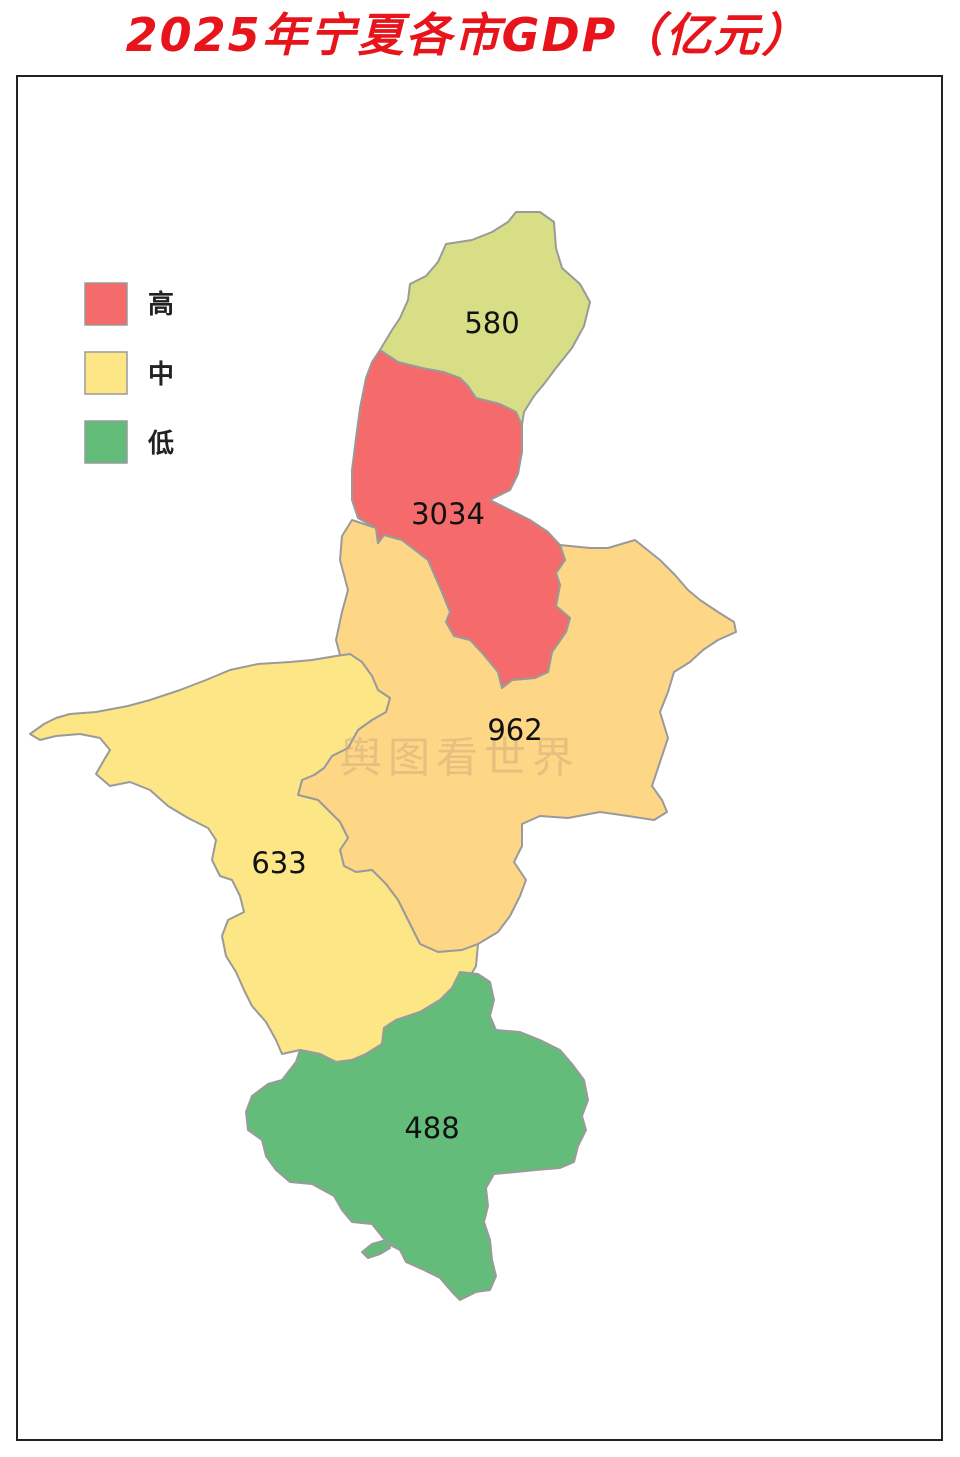 This screenshot has height=1457, width=960. I want to click on region-zhongwei, so click(254, 858).